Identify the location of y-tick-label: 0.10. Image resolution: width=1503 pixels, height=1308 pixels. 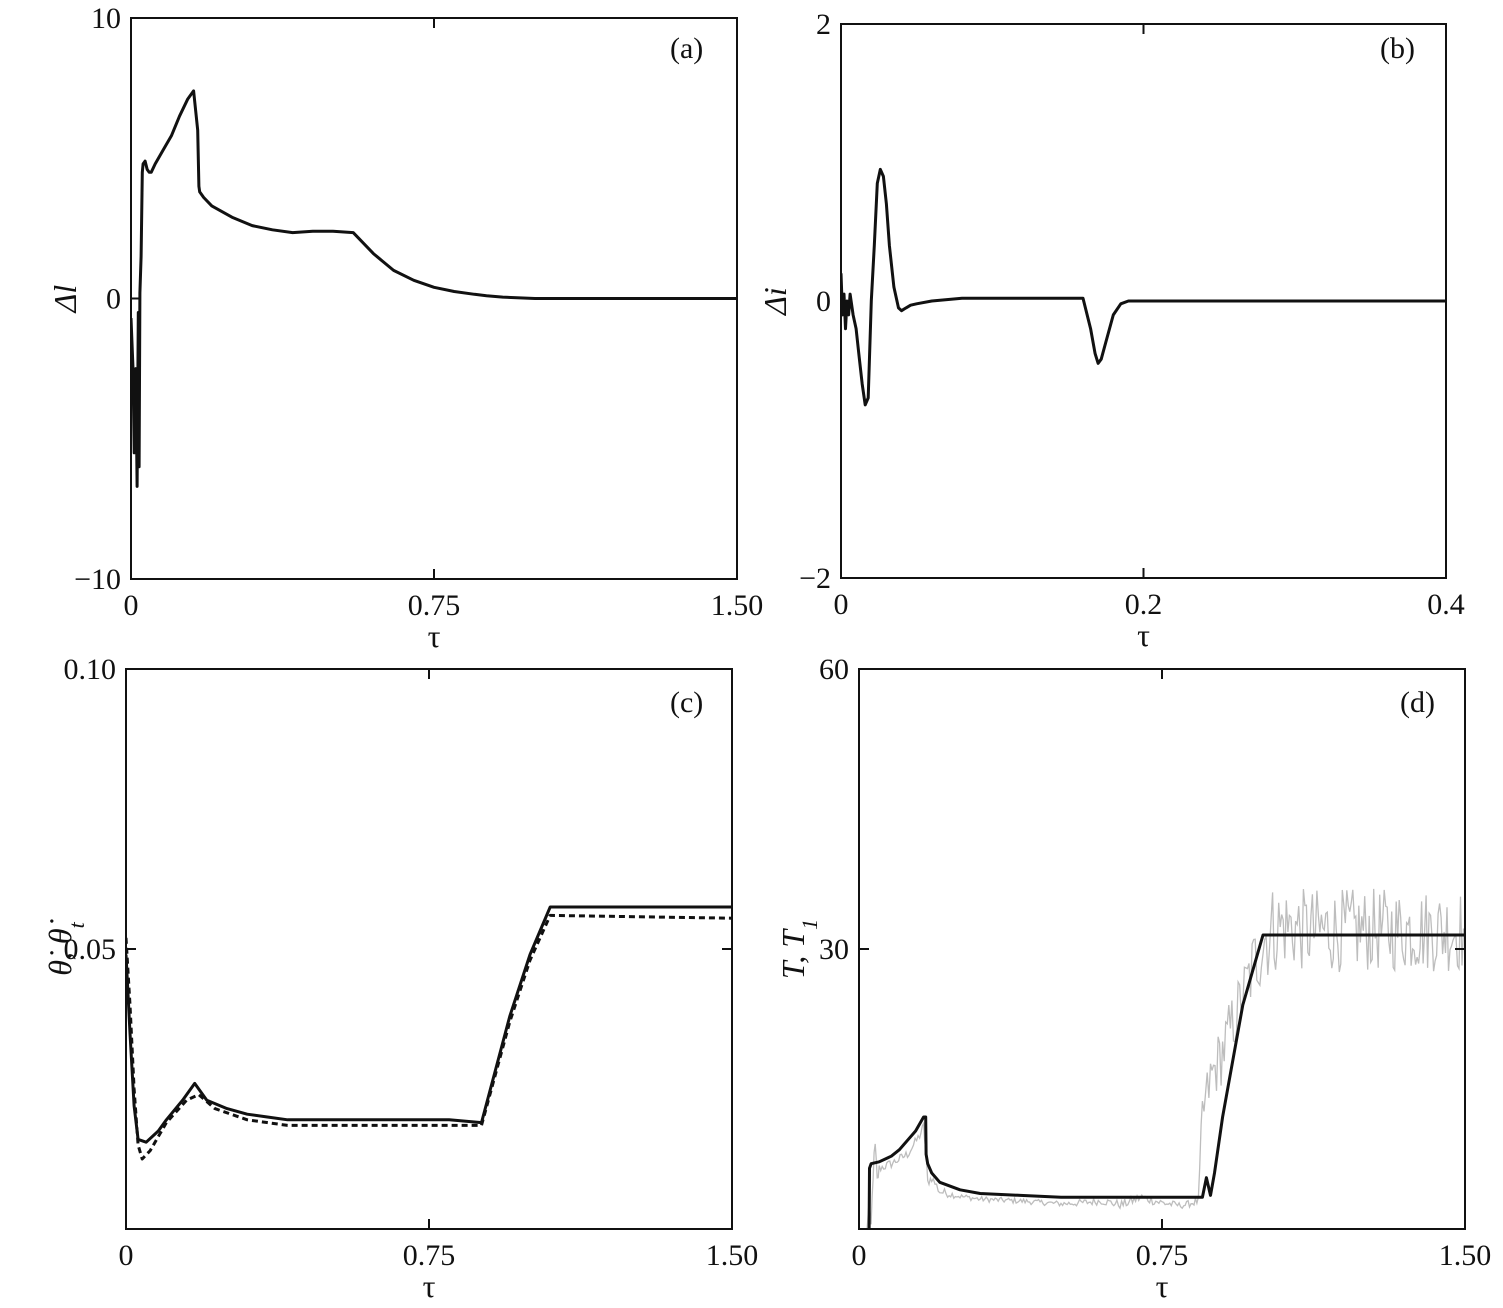
(90, 669).